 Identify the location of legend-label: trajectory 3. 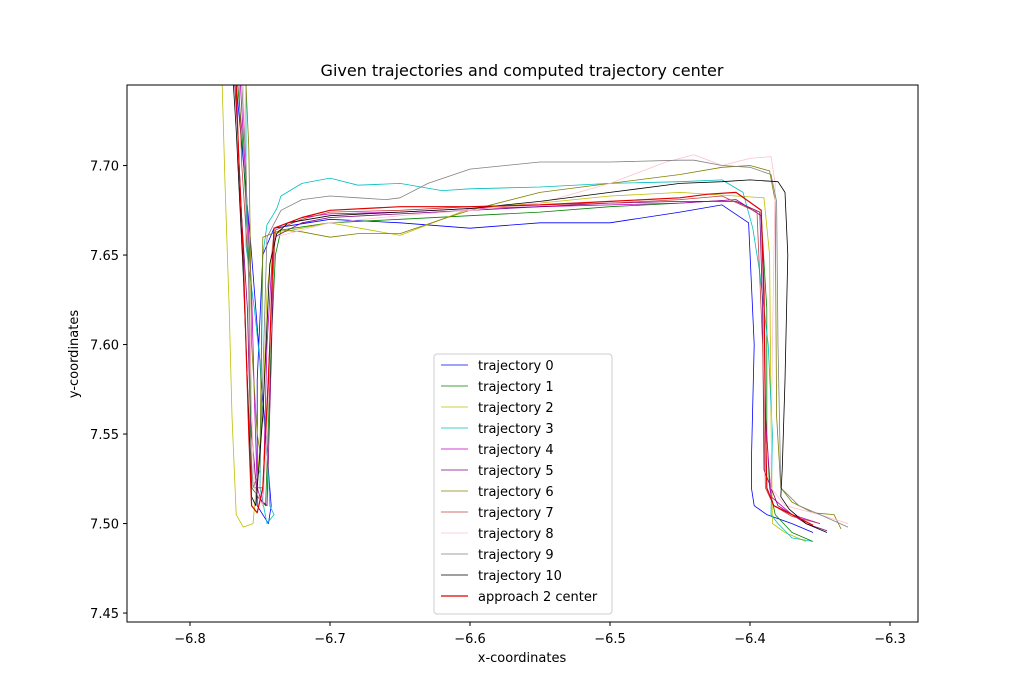
(516, 429).